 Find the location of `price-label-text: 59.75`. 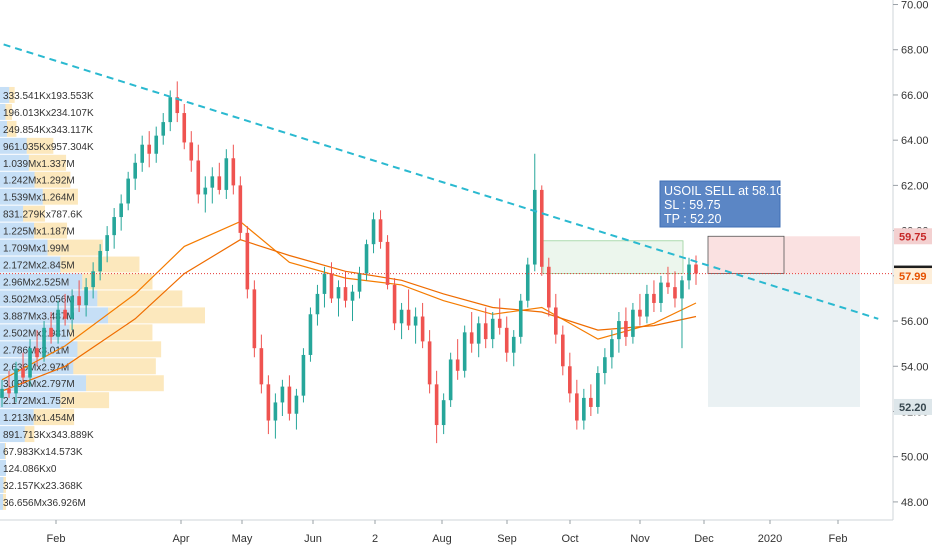

price-label-text: 59.75 is located at coordinates (913, 237).